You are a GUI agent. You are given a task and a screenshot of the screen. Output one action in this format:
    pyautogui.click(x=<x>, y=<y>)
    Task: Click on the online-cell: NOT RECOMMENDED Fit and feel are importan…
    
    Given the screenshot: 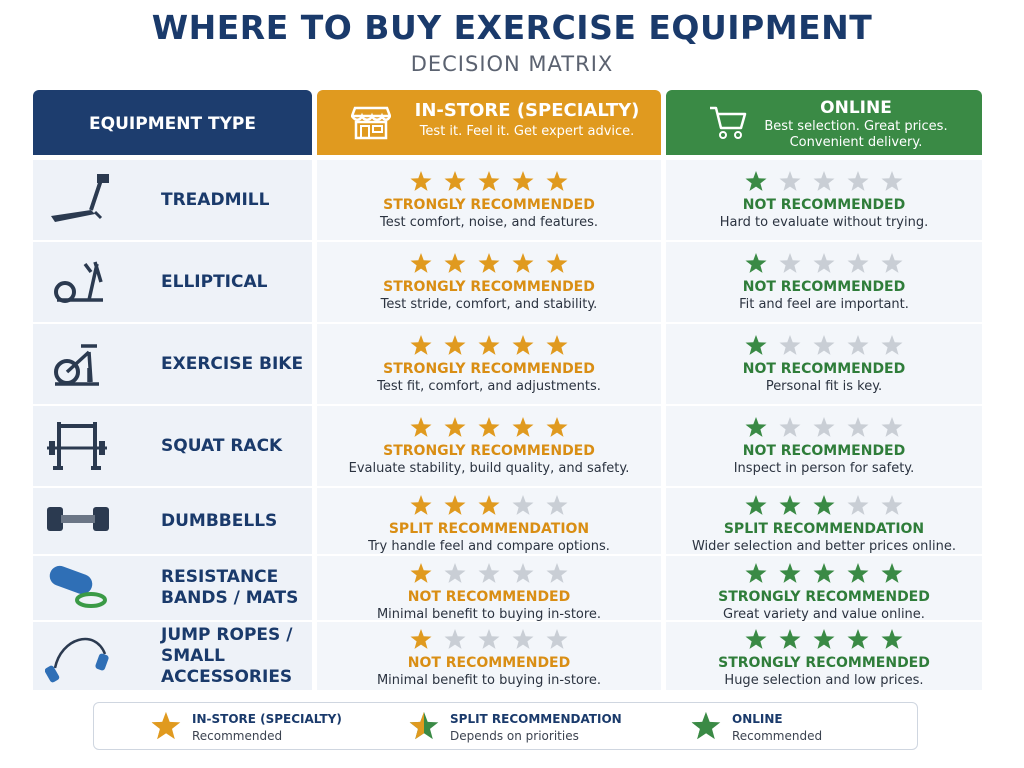 What is the action you would take?
    pyautogui.click(x=824, y=282)
    